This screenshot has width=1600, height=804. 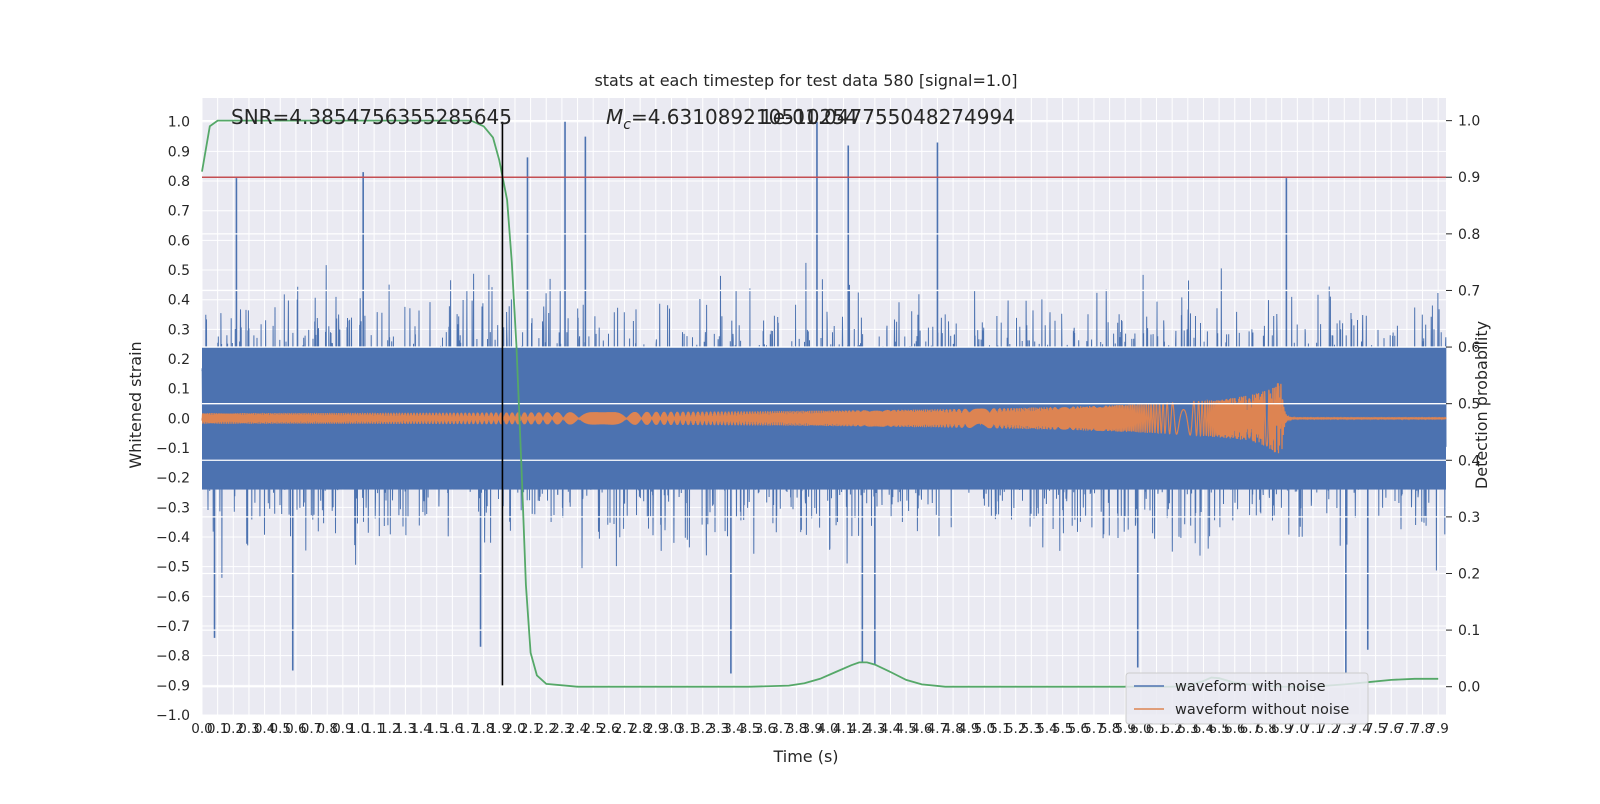 I want to click on x-tick-label: 3.0, so click(x=671, y=729).